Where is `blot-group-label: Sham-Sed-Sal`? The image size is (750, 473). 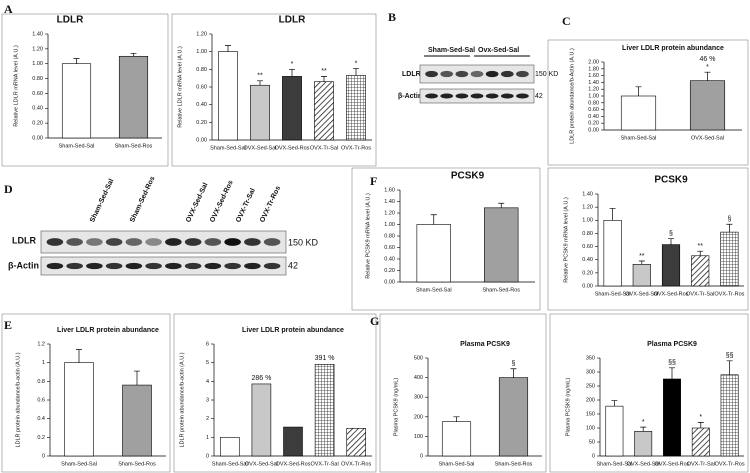
blot-group-label: Sham-Sed-Sal is located at coordinates (102, 201).